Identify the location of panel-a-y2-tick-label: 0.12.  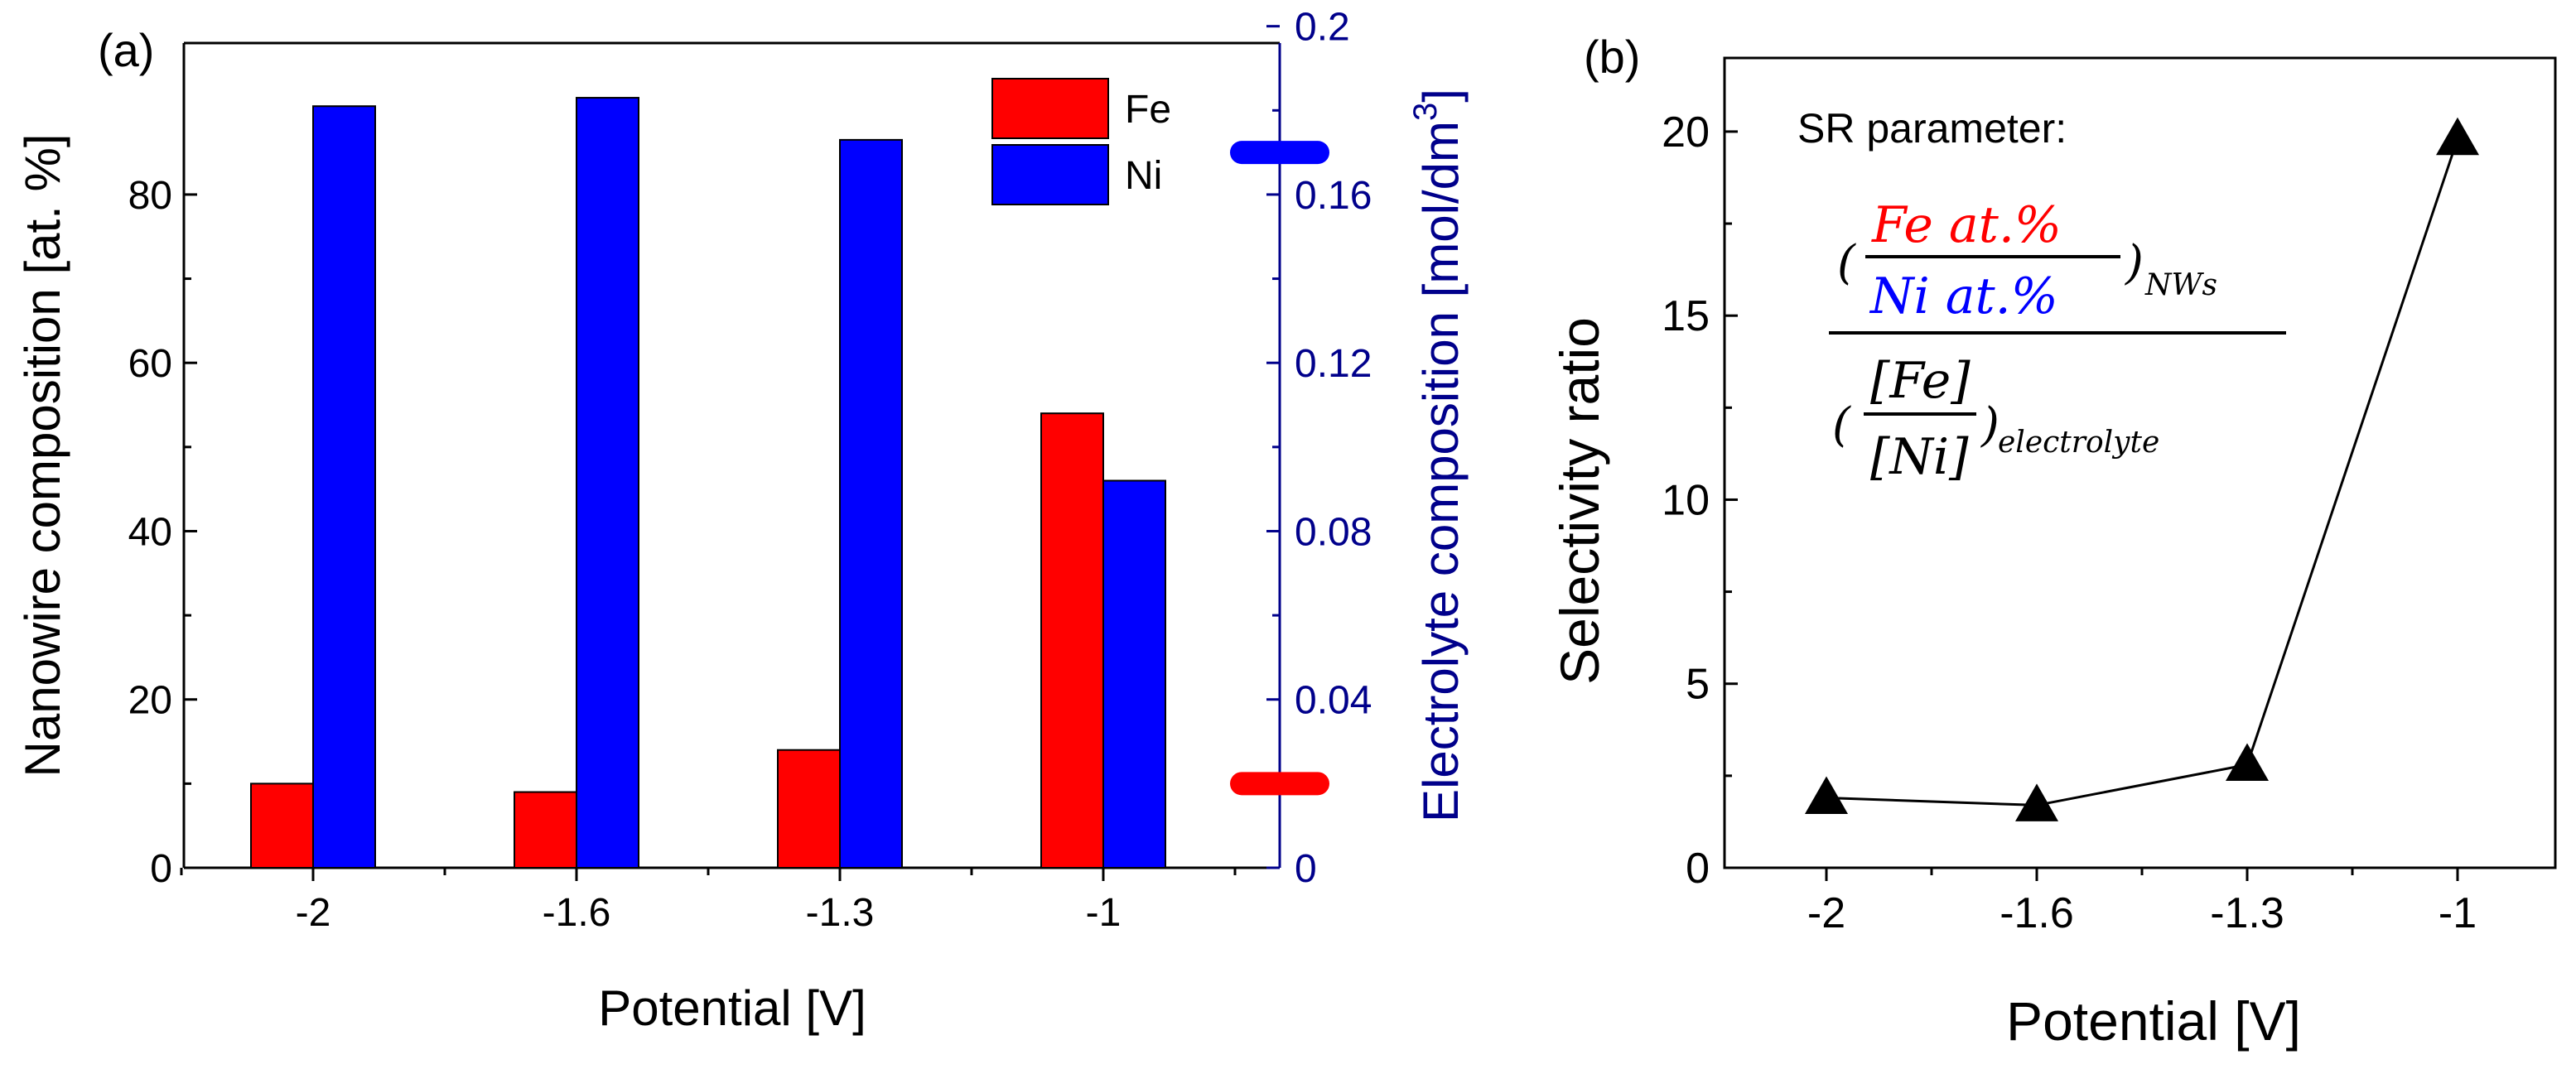
(1333, 364).